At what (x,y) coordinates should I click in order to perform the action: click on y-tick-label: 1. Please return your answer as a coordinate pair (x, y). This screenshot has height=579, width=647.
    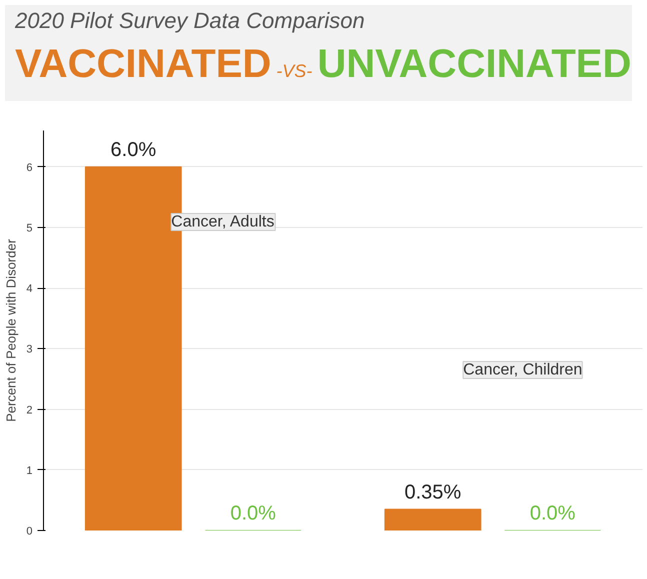
    Looking at the image, I should click on (29, 470).